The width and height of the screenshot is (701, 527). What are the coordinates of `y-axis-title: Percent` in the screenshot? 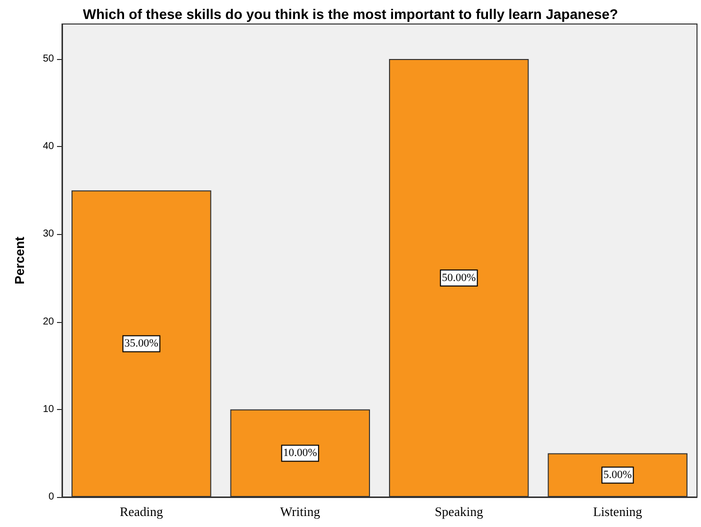 It's located at (19, 260).